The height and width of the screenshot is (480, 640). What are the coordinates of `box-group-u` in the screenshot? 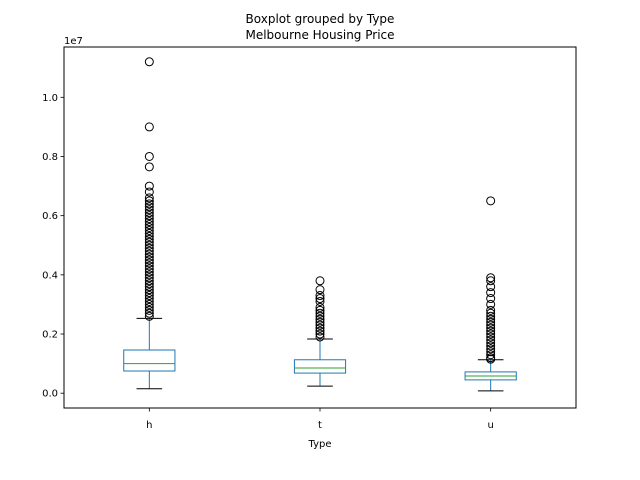 It's located at (490, 294).